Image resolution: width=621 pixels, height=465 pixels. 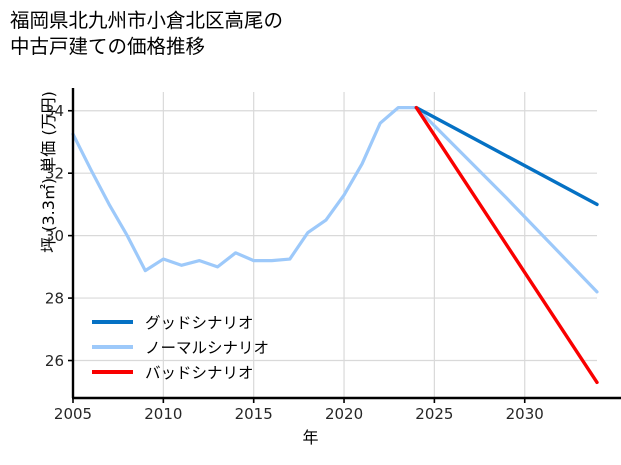 What do you see at coordinates (147, 20) in the screenshot?
I see `chart-title-line1: 福岡県北九州市小倉北区高尾の` at bounding box center [147, 20].